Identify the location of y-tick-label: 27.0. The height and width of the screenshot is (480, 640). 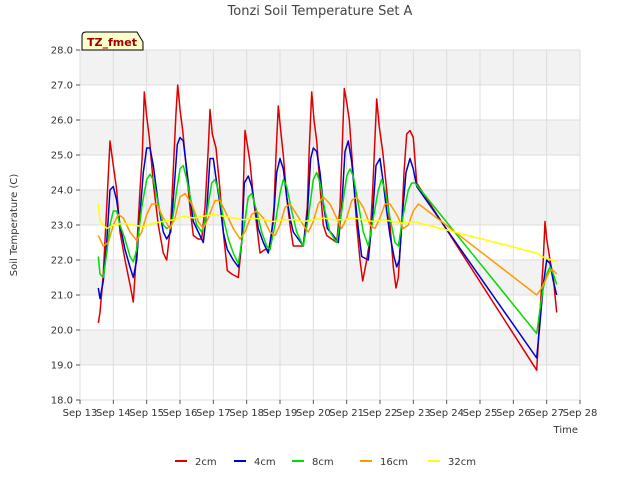
(62, 86).